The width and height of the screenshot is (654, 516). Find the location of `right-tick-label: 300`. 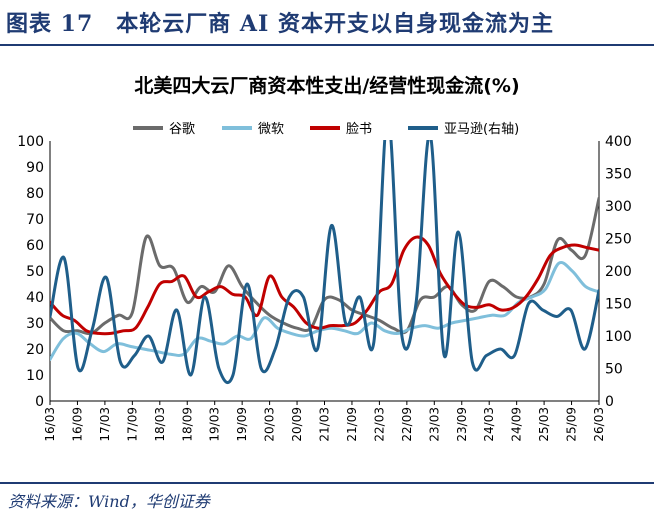

right-tick-label: 300 is located at coordinates (618, 207).